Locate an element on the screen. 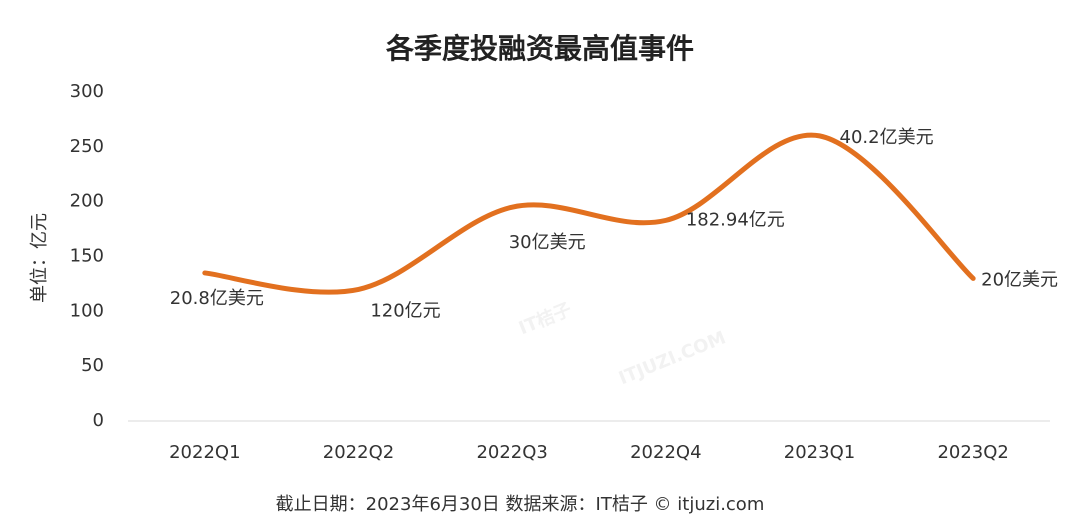 The image size is (1080, 532). x-tick-label: 2023Q1 is located at coordinates (819, 452).